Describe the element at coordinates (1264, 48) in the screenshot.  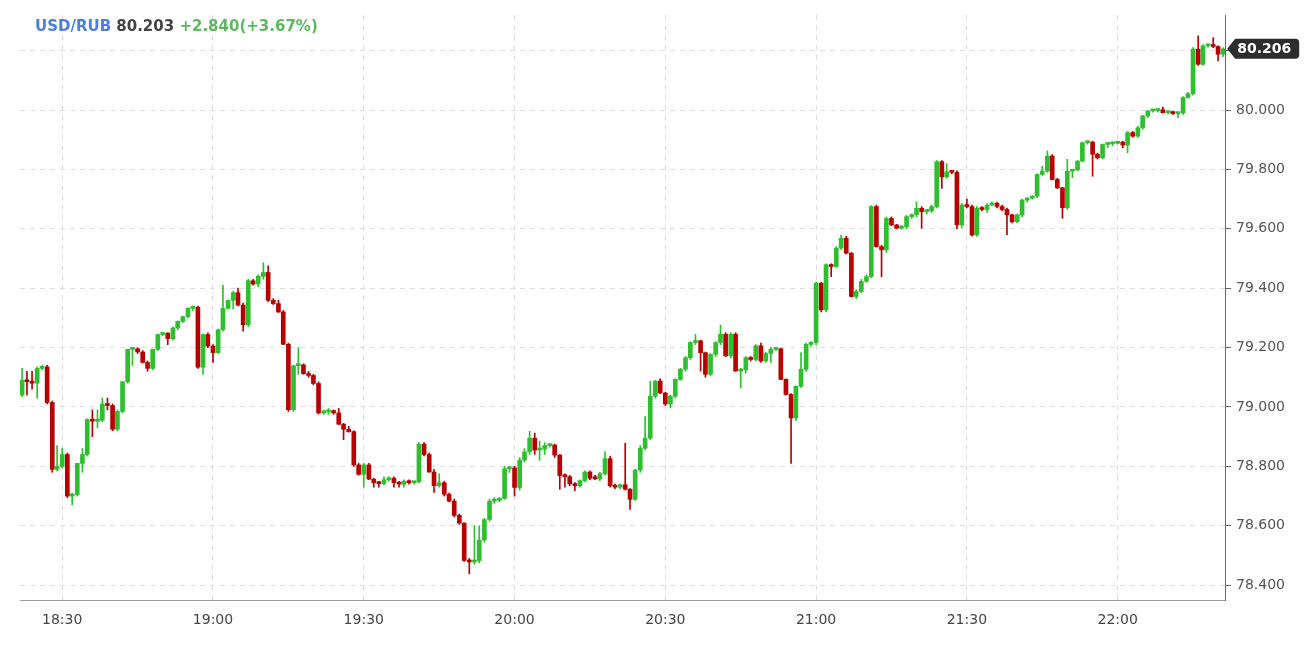
I see `annotation: 80.206` at that location.